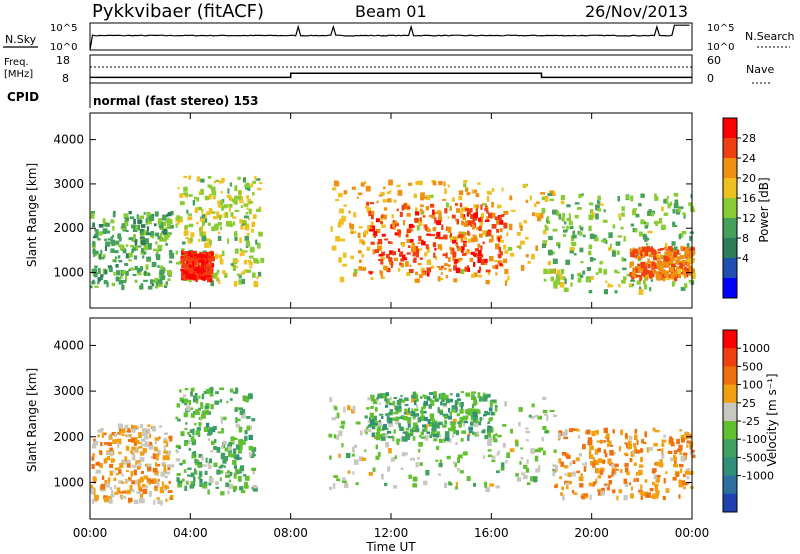 The width and height of the screenshot is (800, 554). I want to click on nsearch-label: N.Search, so click(770, 36).